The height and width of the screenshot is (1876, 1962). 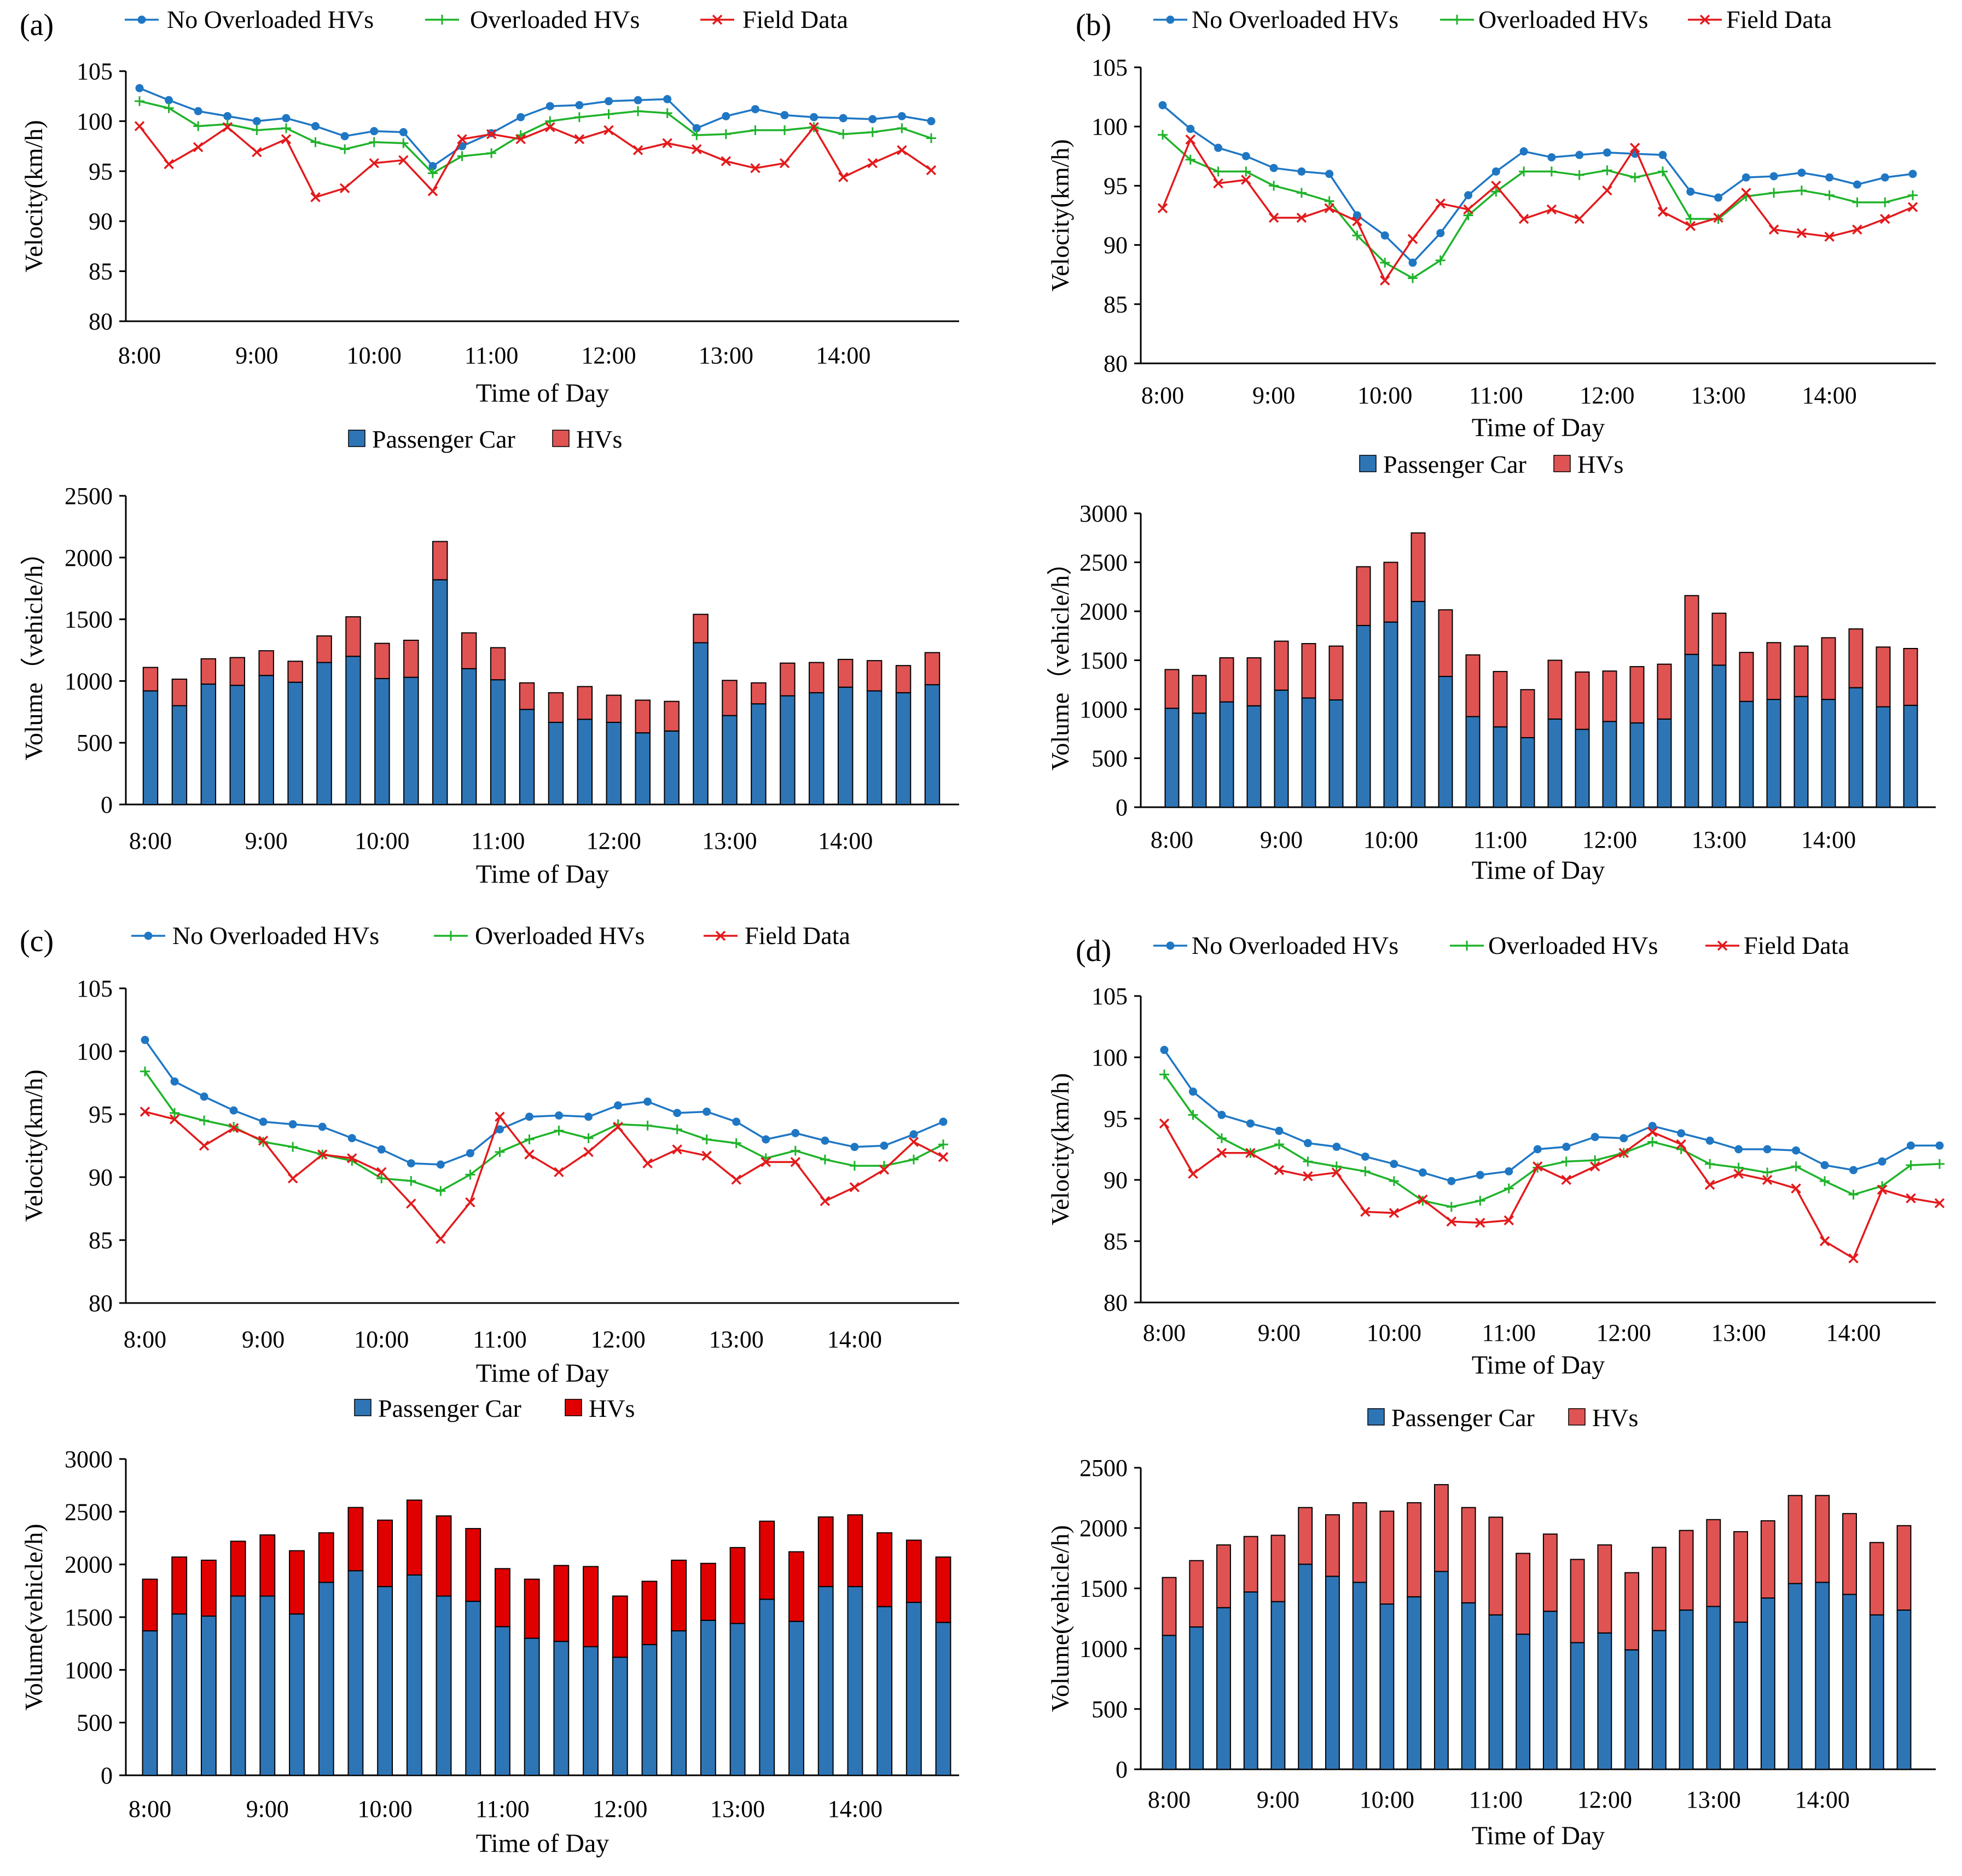 What do you see at coordinates (89, 558) in the screenshot?
I see `panel-0-volume-ytick-label: 2000` at bounding box center [89, 558].